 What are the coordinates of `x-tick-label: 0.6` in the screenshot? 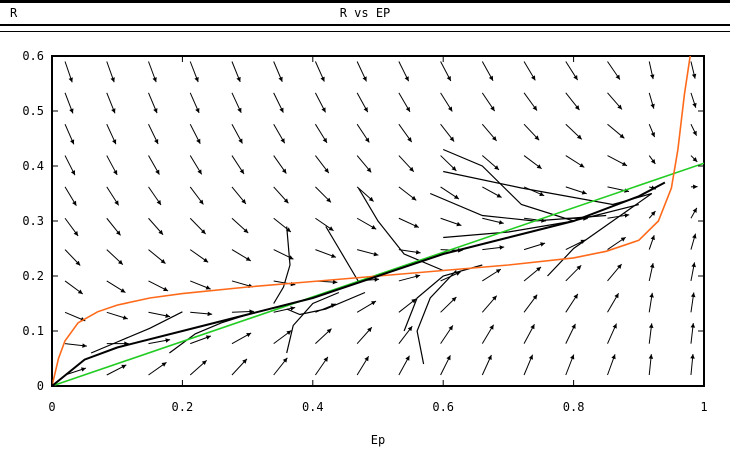 It's located at (443, 407).